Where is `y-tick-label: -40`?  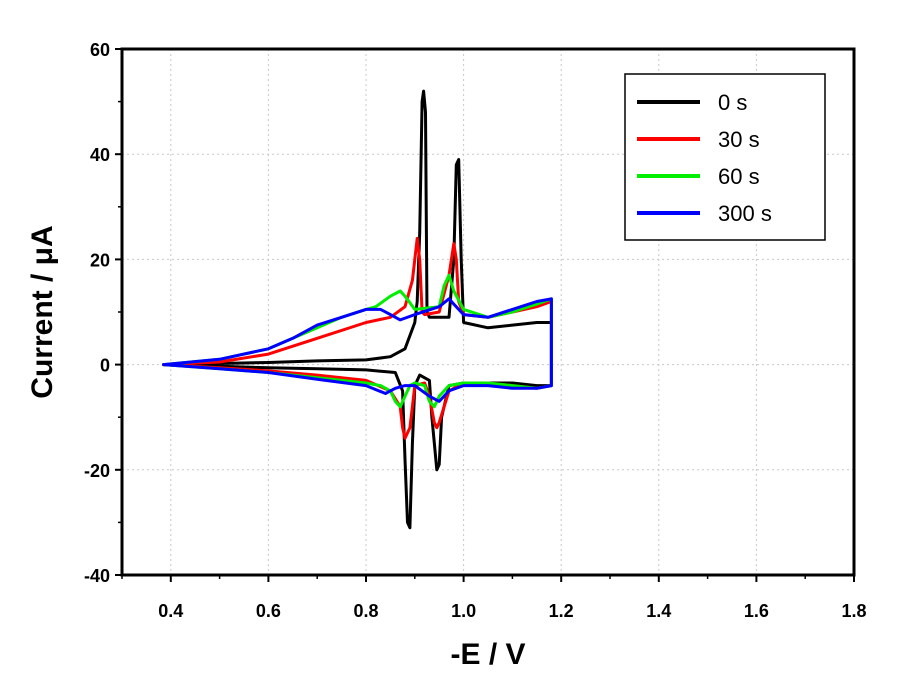
y-tick-label: -40 is located at coordinates (97, 576).